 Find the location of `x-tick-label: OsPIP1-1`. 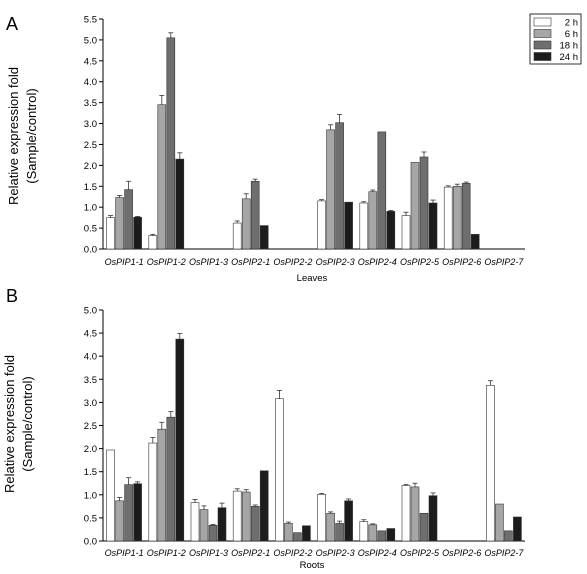

x-tick-label: OsPIP1-1 is located at coordinates (124, 553).